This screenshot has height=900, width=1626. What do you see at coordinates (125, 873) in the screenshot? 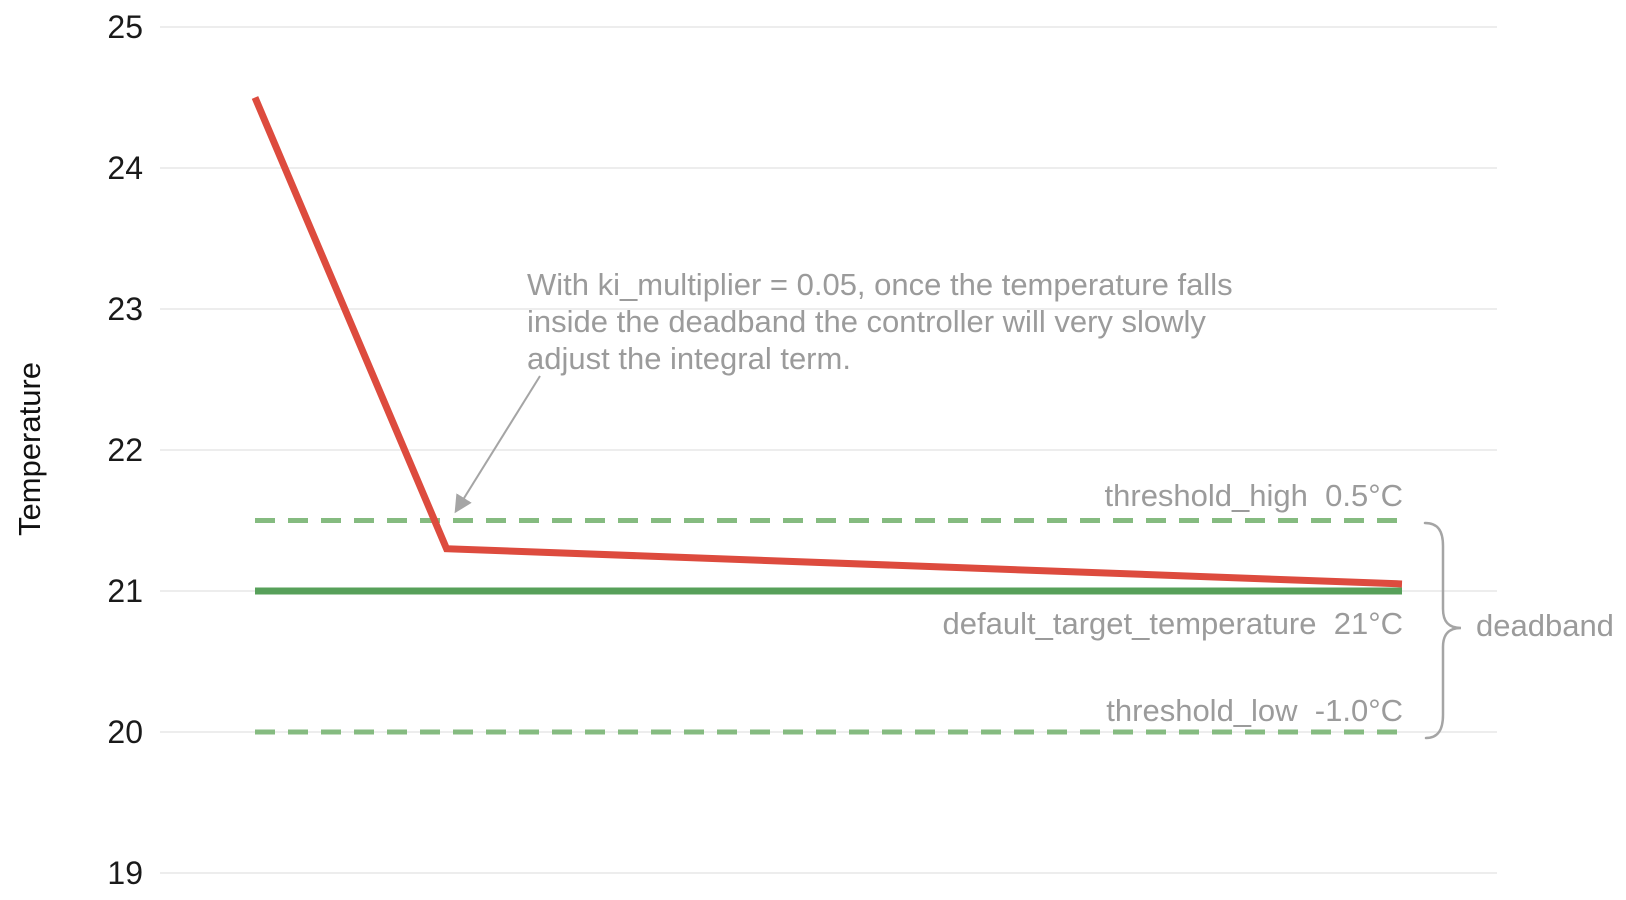
I see `y-tick-label: 19` at bounding box center [125, 873].